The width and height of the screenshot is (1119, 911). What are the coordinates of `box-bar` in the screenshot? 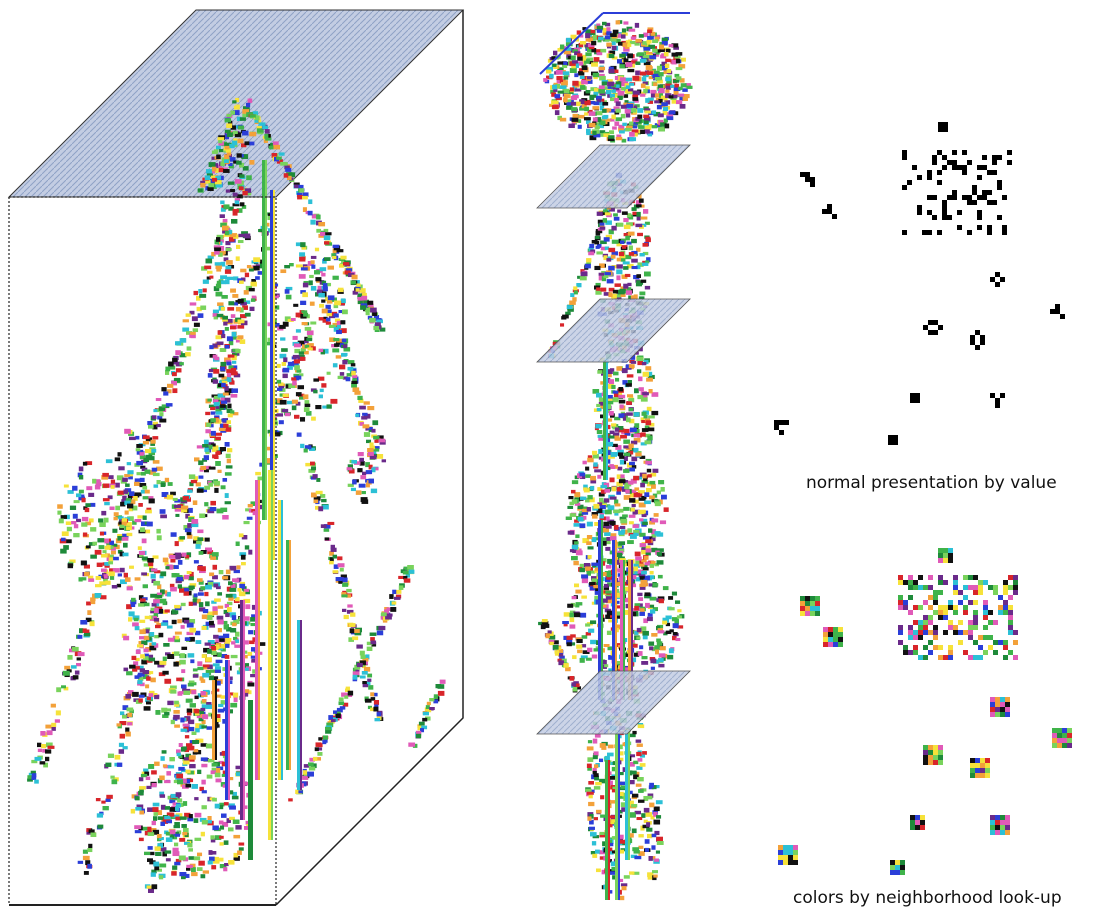 It's located at (287, 655).